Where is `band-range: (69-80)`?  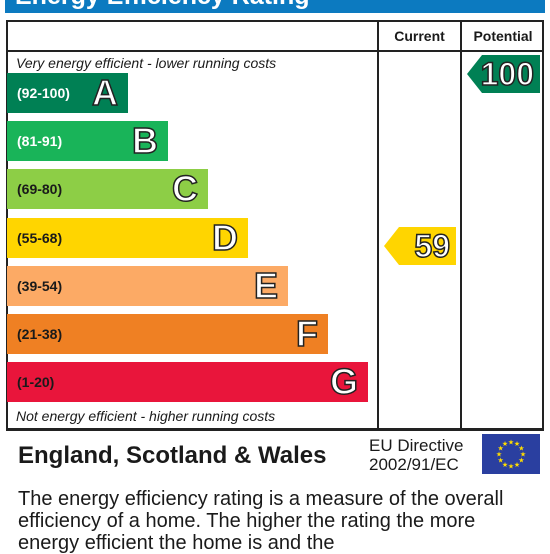 band-range: (69-80) is located at coordinates (40, 189).